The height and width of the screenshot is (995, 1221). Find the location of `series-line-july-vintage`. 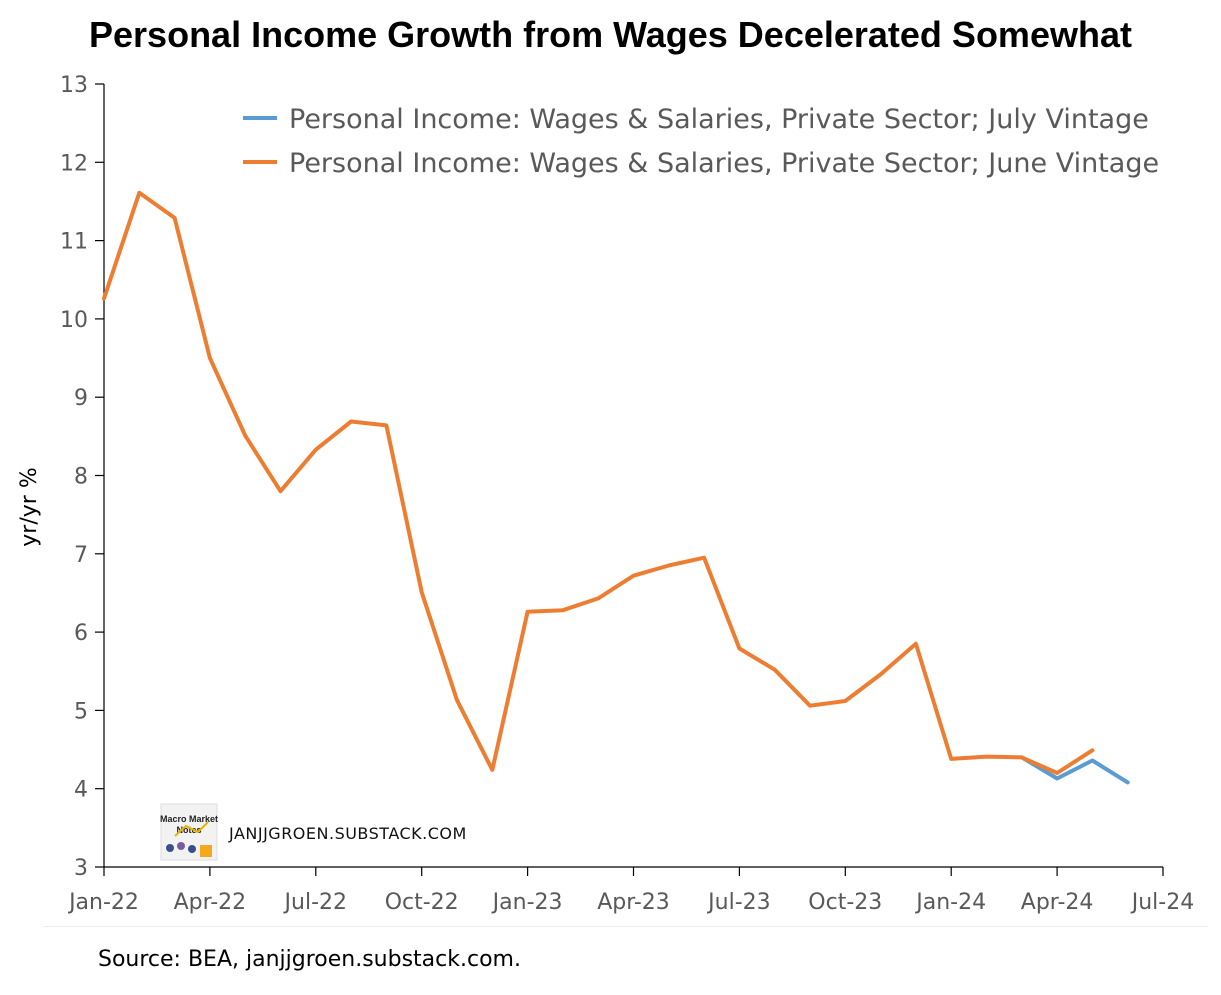

series-line-july-vintage is located at coordinates (1074, 770).